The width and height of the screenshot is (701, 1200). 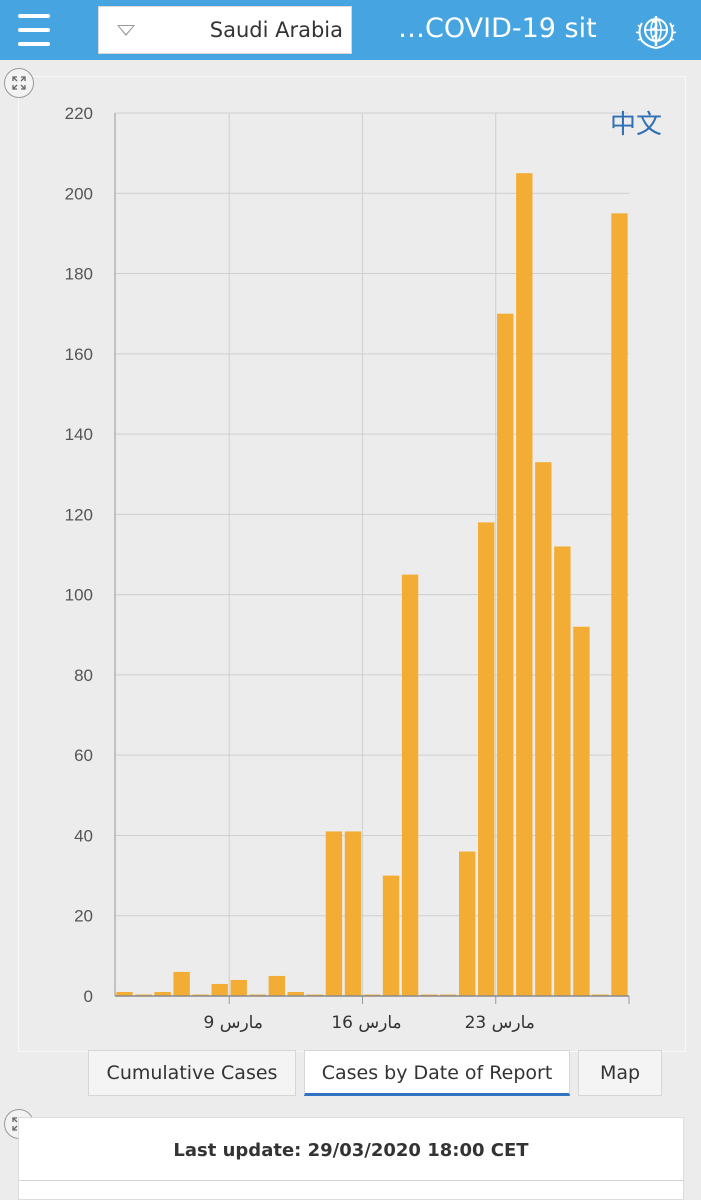 I want to click on who-logo-icon, so click(x=656, y=33).